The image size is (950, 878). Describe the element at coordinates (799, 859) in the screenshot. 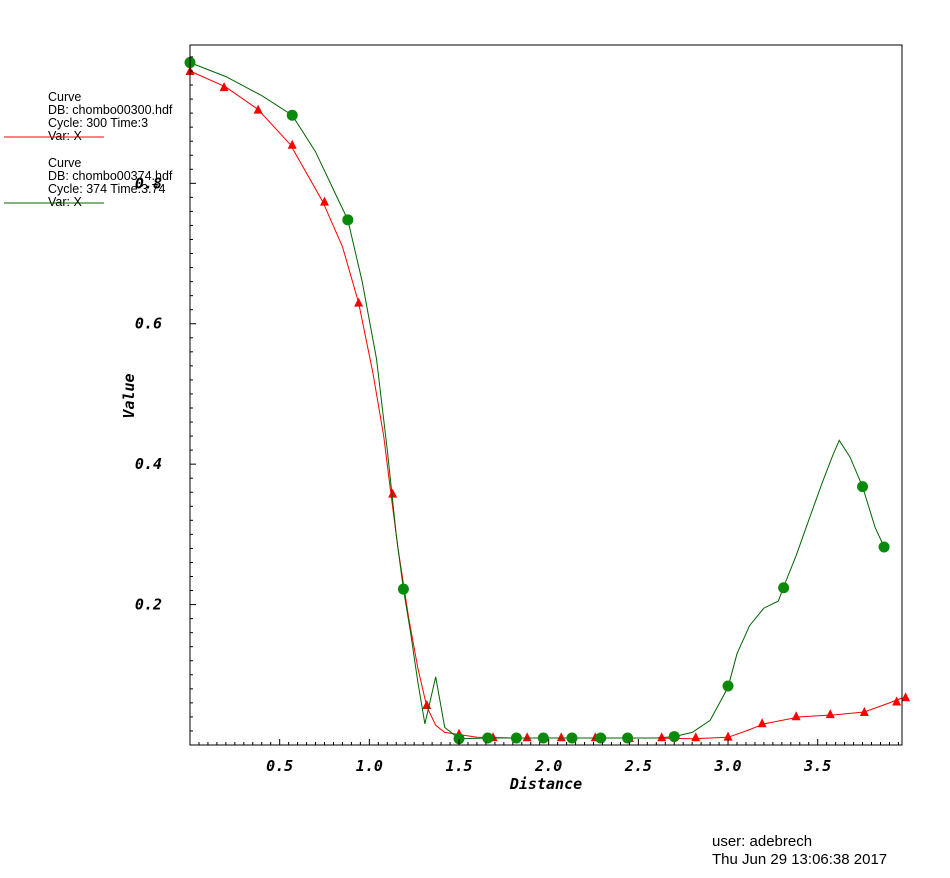

I see `footer-timestamp: Thu Jun 29 13:06:38 2017` at that location.